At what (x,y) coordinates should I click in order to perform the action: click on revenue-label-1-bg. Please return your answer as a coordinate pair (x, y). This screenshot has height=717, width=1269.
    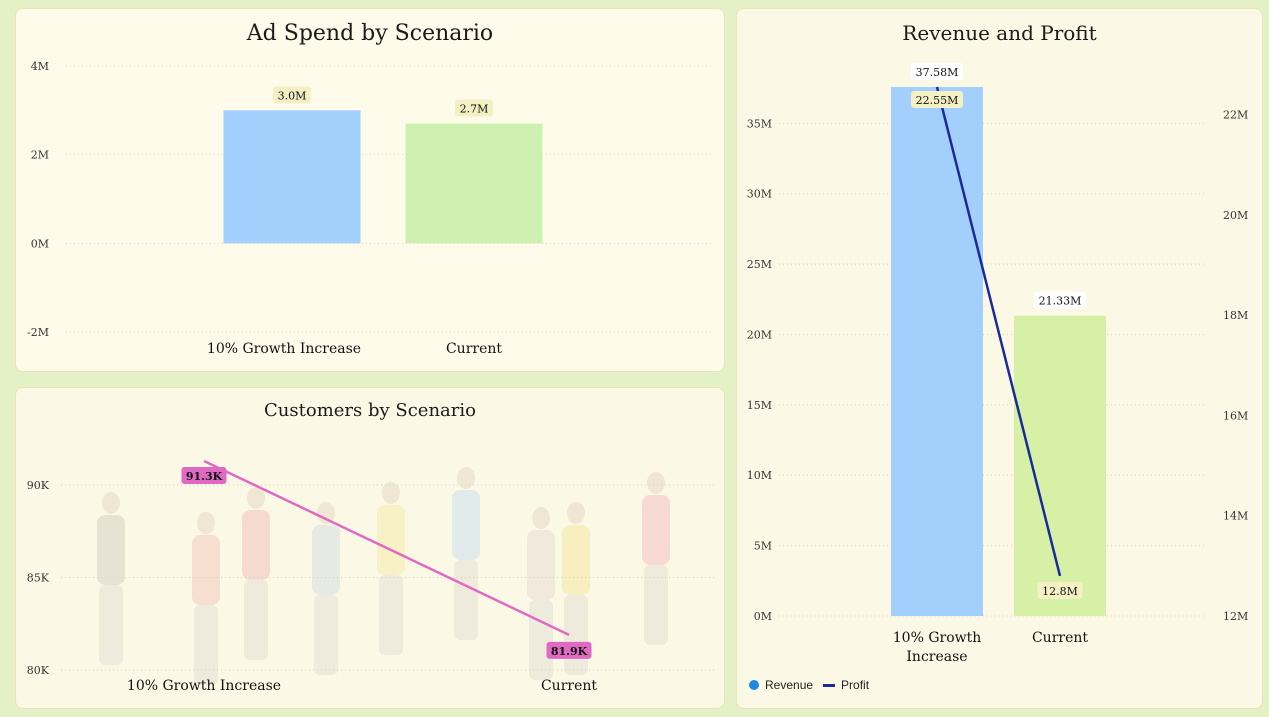
    Looking at the image, I should click on (1060, 300).